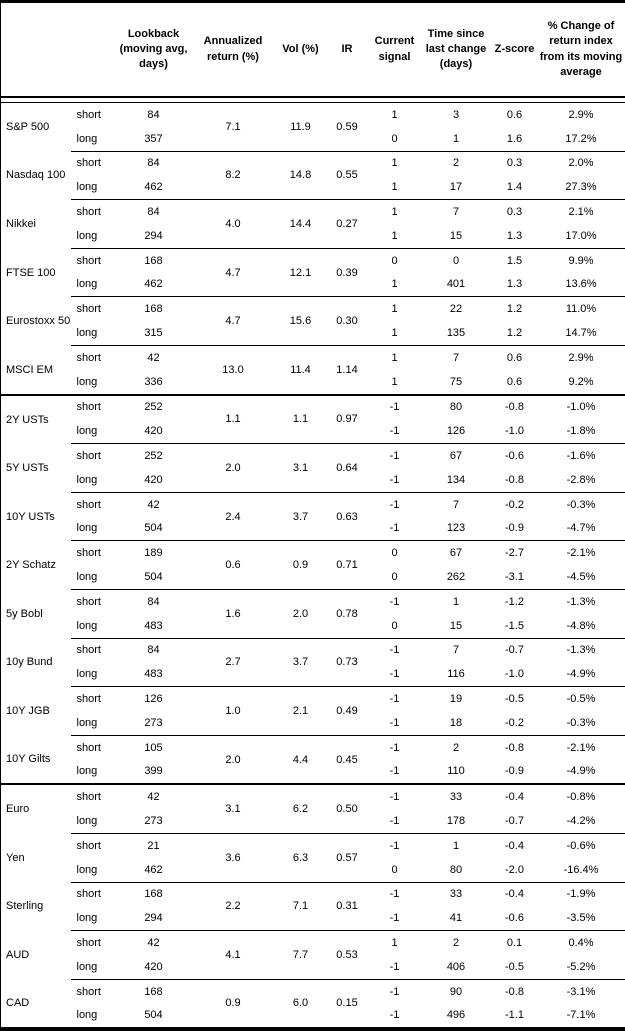 The height and width of the screenshot is (1031, 625). I want to click on zscore-cell: -0.7, so click(515, 650).